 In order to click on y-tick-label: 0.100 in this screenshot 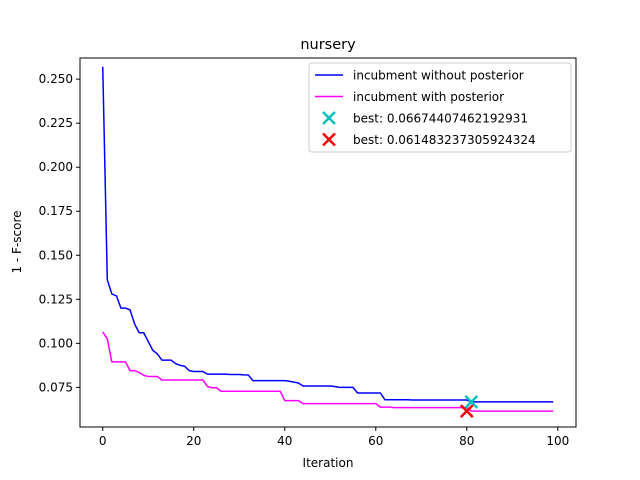, I will do `click(56, 343)`.